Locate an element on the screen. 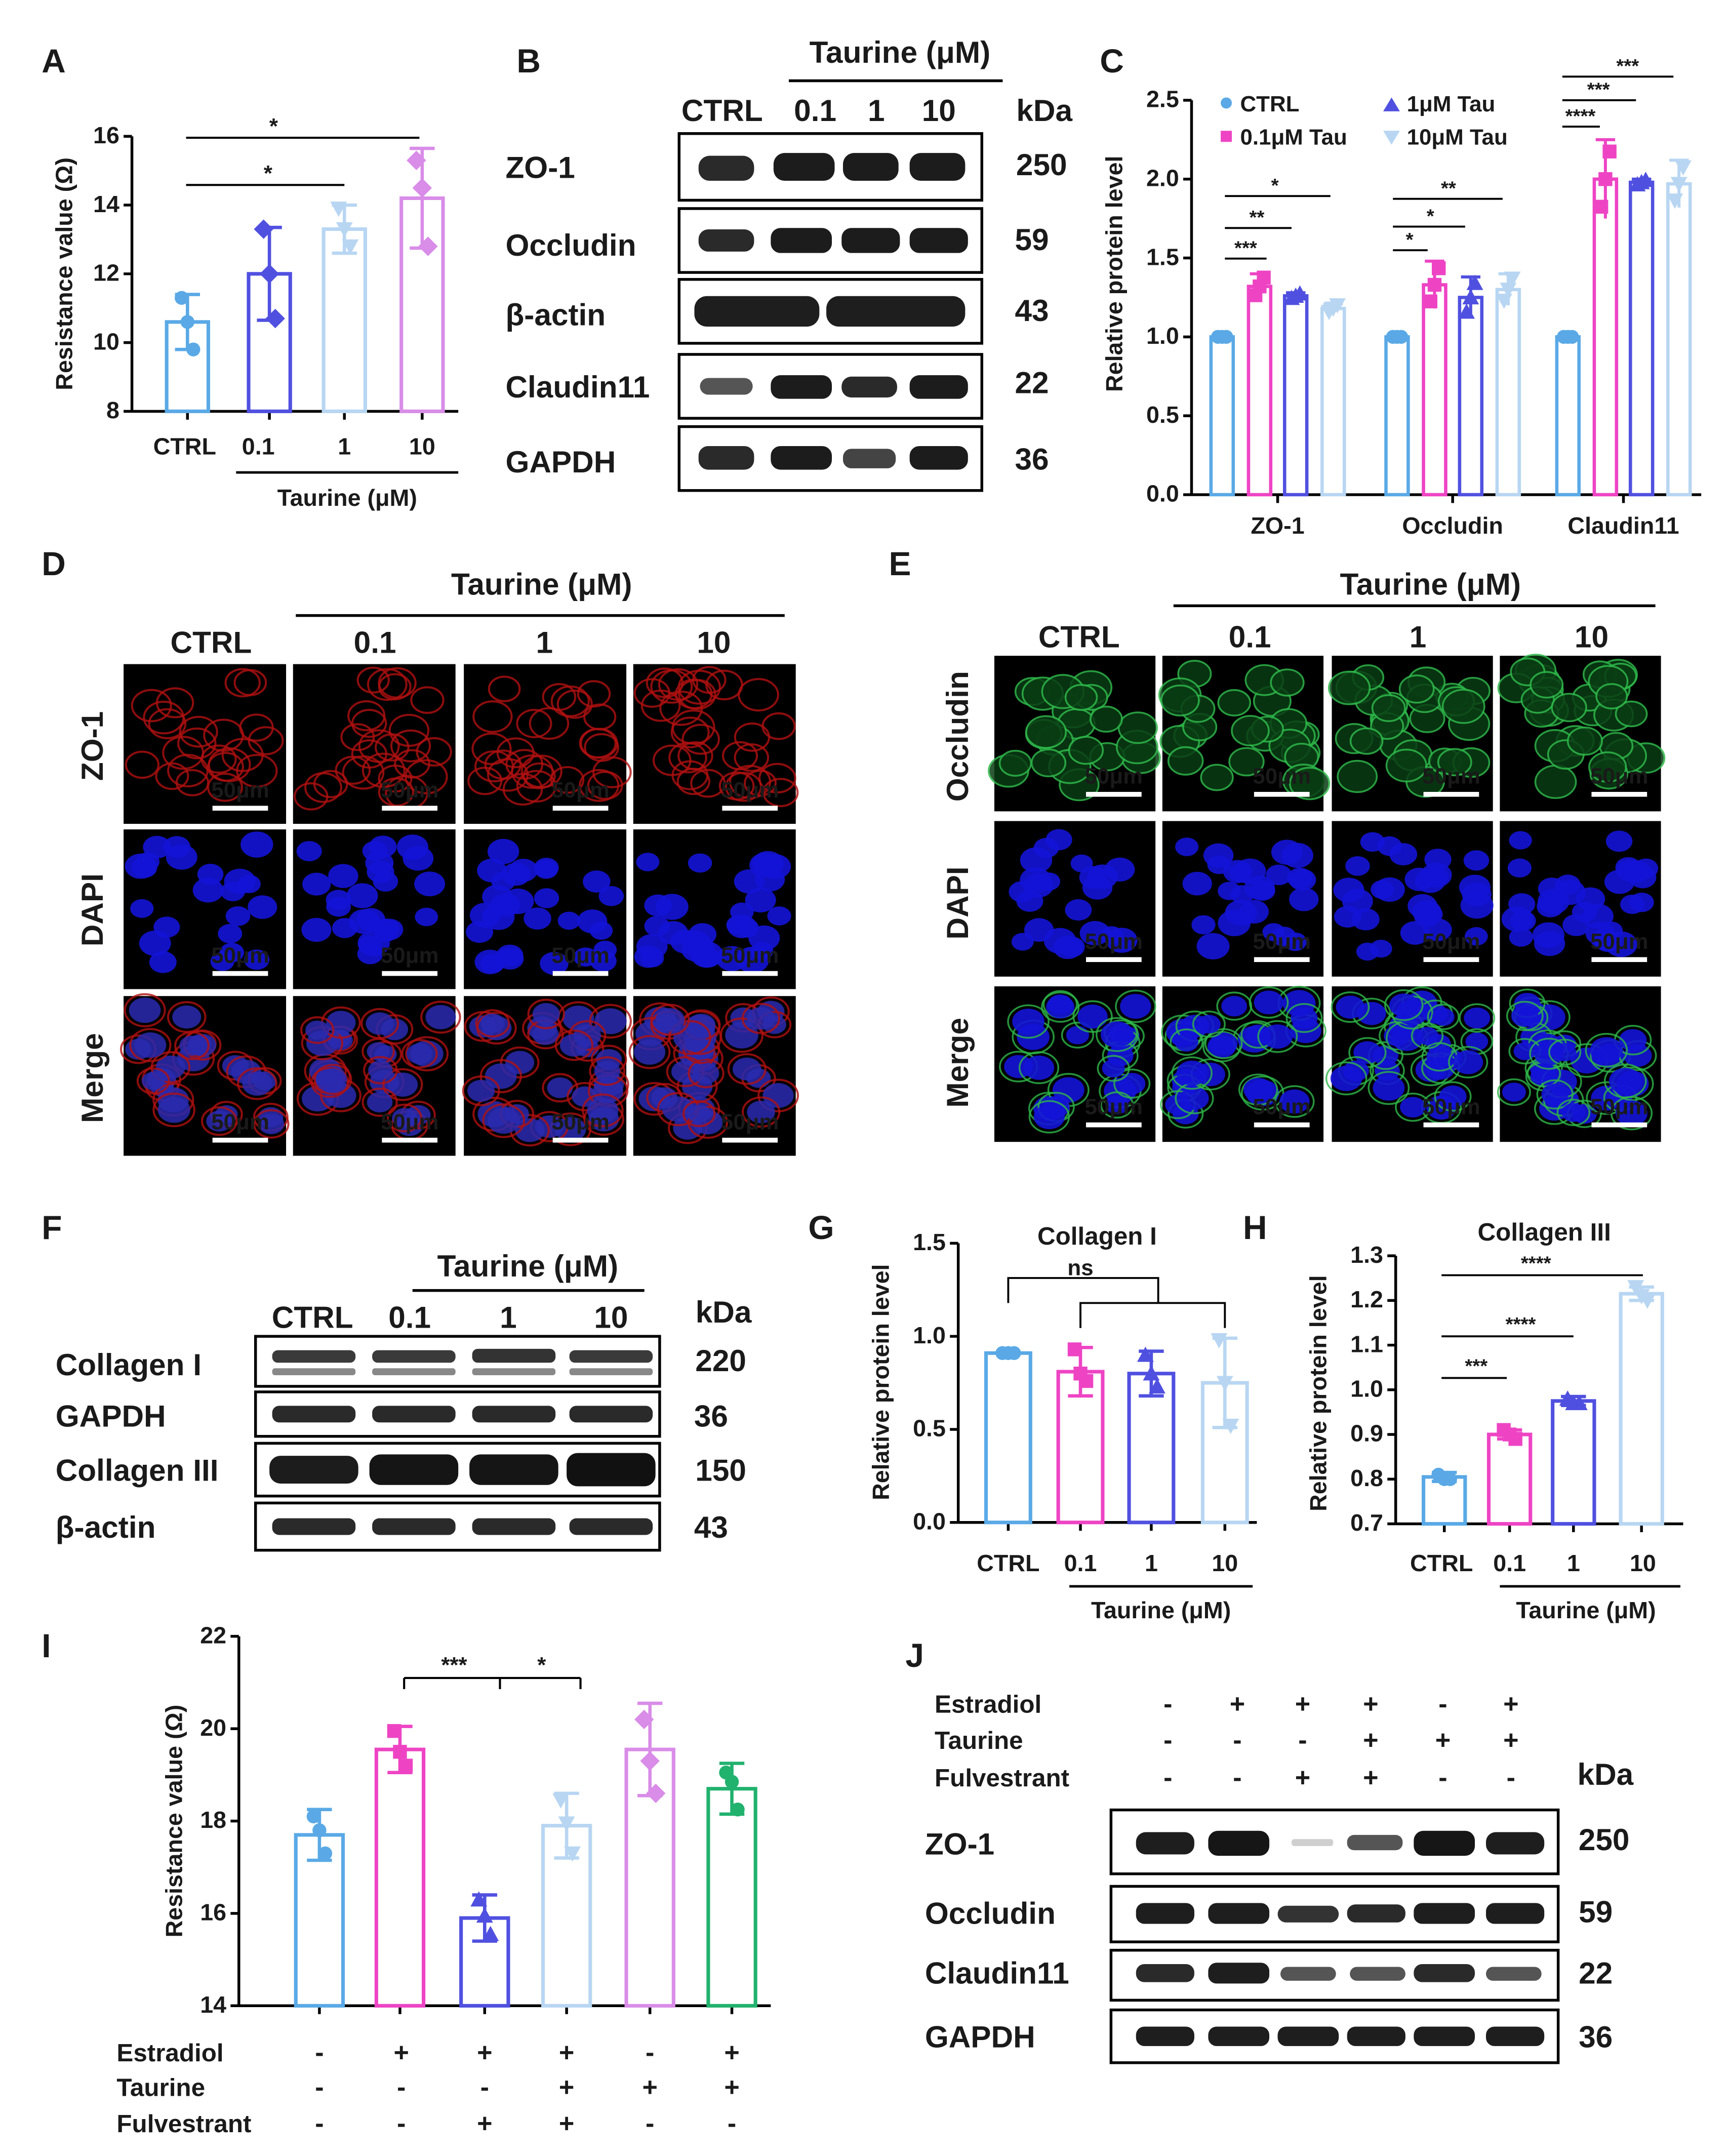 The width and height of the screenshot is (1729, 2156). row-label-merge: Merge is located at coordinates (92, 1078).